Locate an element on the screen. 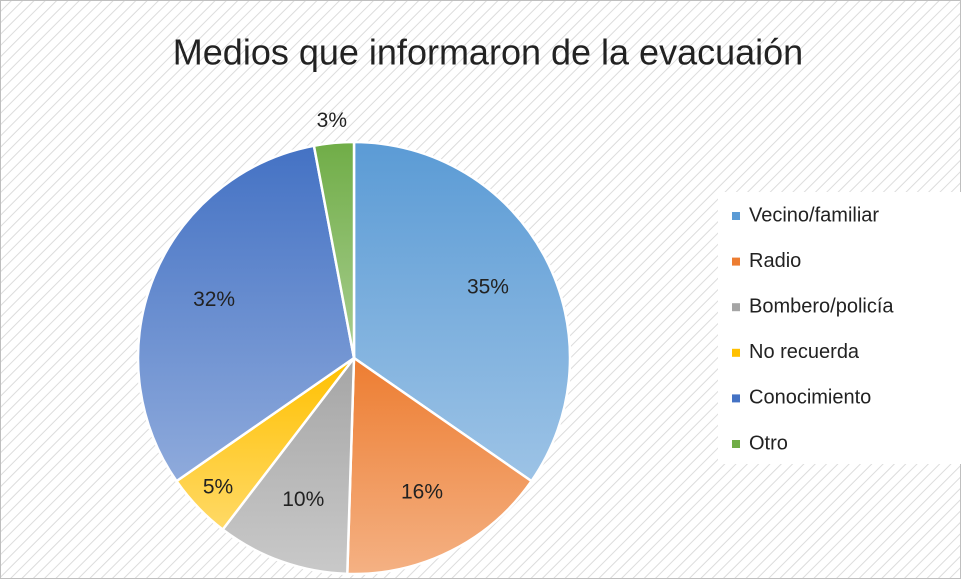 The image size is (961, 579). data-label: 32% is located at coordinates (214, 299).